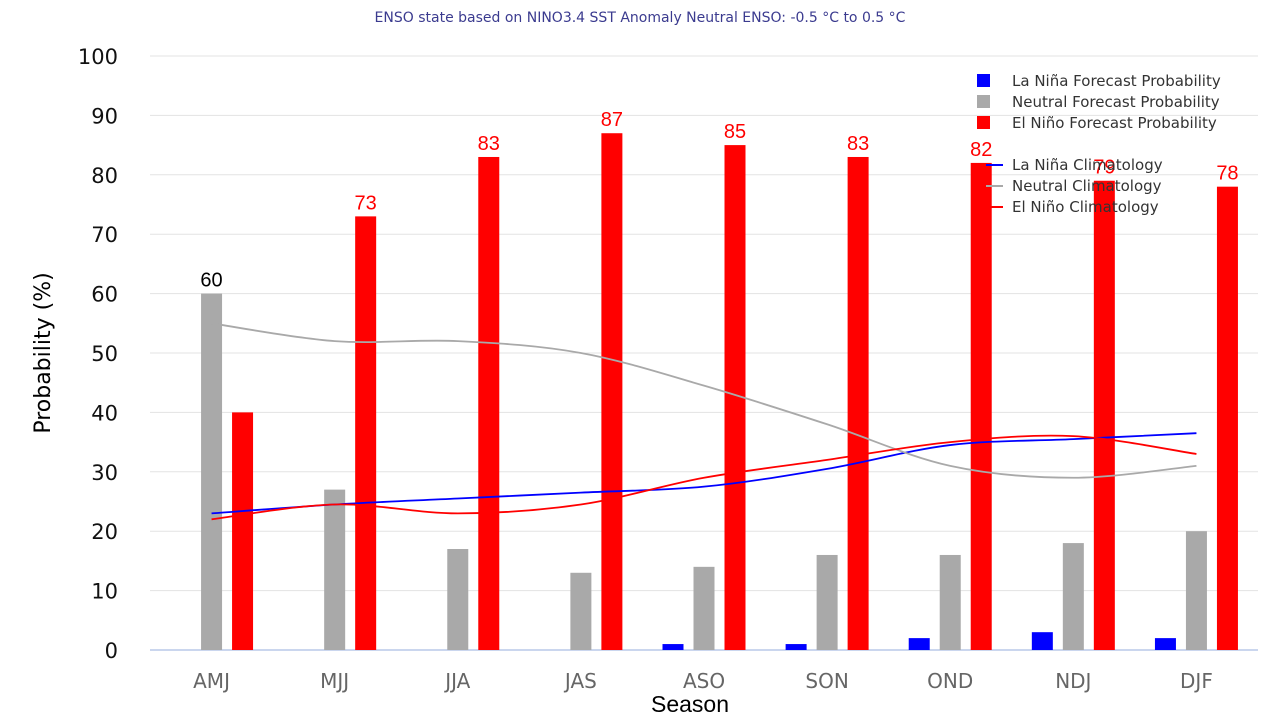 This screenshot has width=1280, height=720. Describe the element at coordinates (104, 473) in the screenshot. I see `y-tick-label: 30` at that location.